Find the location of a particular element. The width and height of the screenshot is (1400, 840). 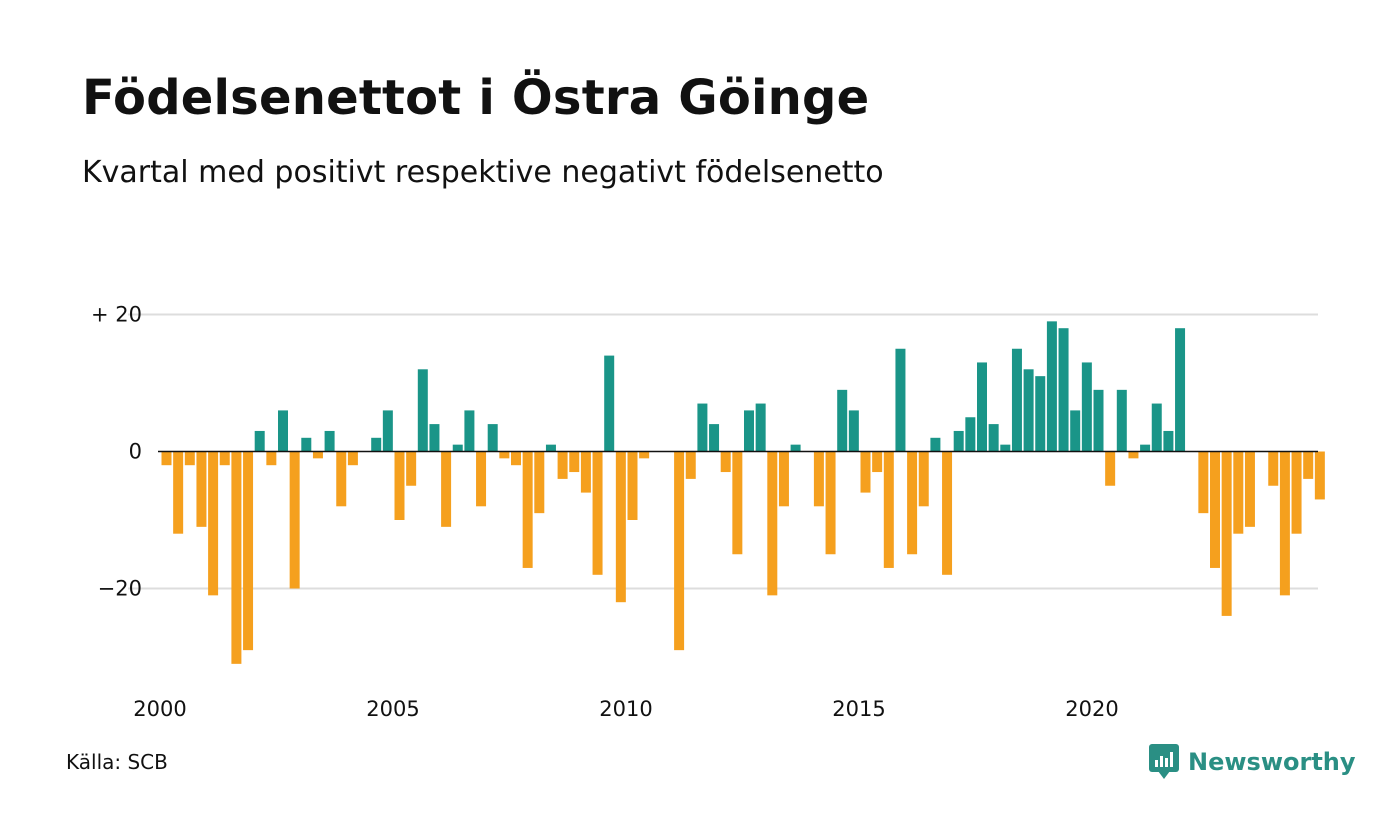

chart-title: Födelsenettot i Östra Göinge is located at coordinates (476, 98).